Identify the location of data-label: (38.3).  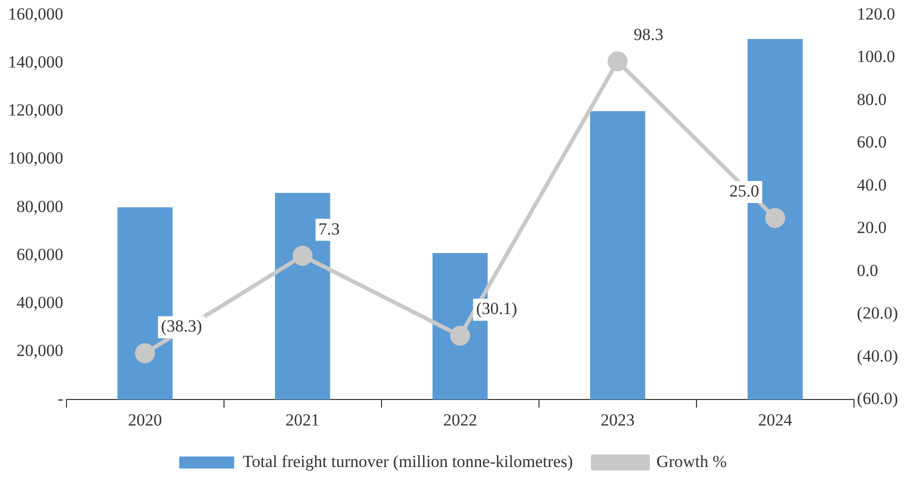
(181, 326).